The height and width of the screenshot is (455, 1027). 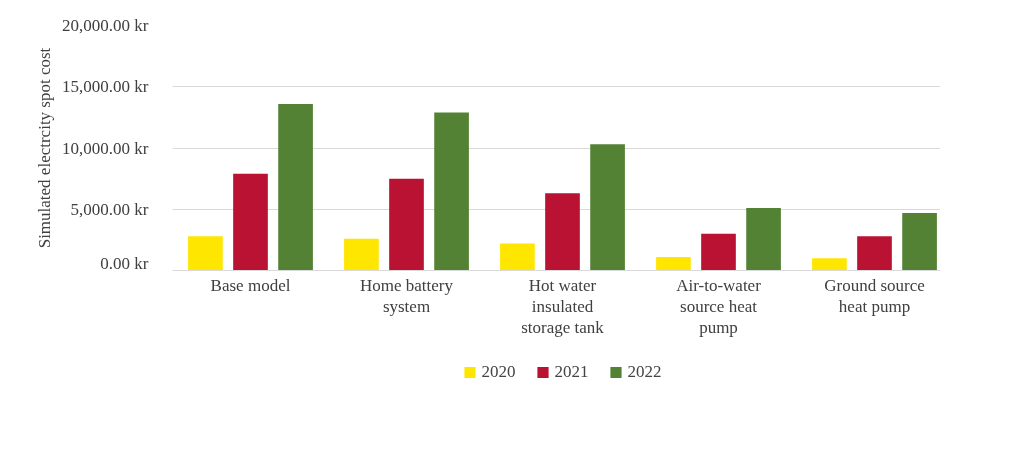 What do you see at coordinates (124, 263) in the screenshot?
I see `y-tick-label: 0.00 kr` at bounding box center [124, 263].